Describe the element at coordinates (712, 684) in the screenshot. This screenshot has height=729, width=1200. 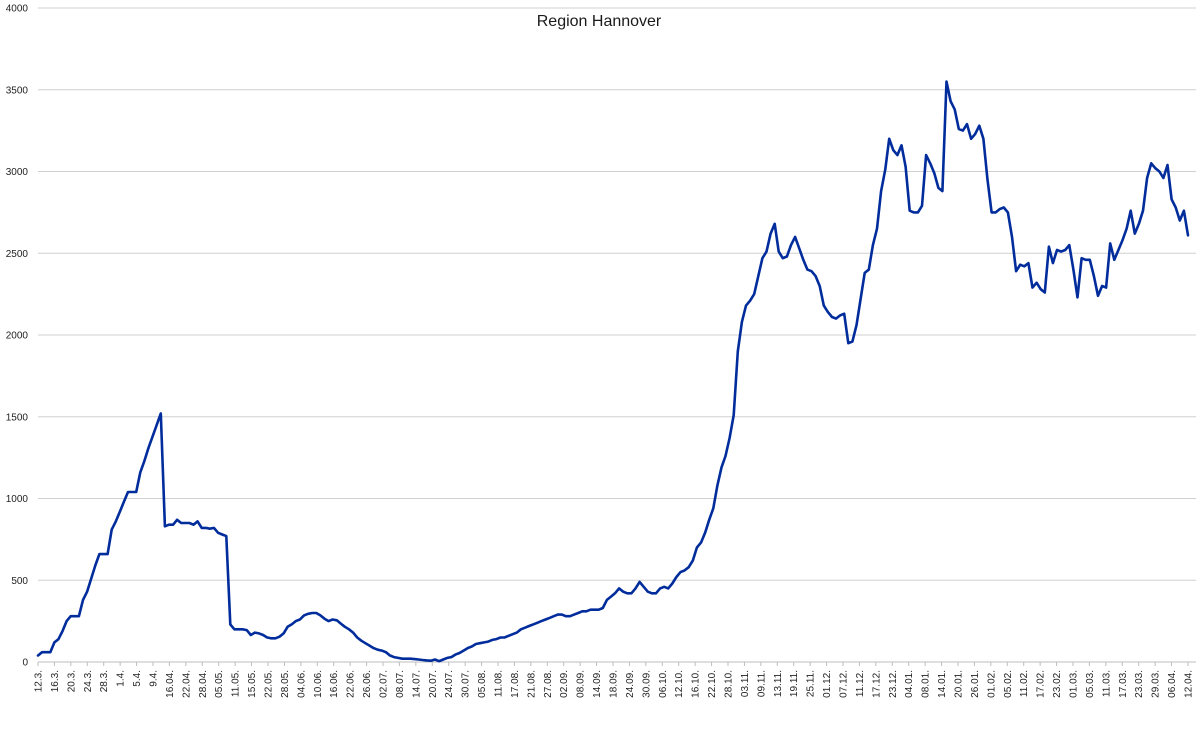
I see `x-tick-label: 22.10.` at that location.